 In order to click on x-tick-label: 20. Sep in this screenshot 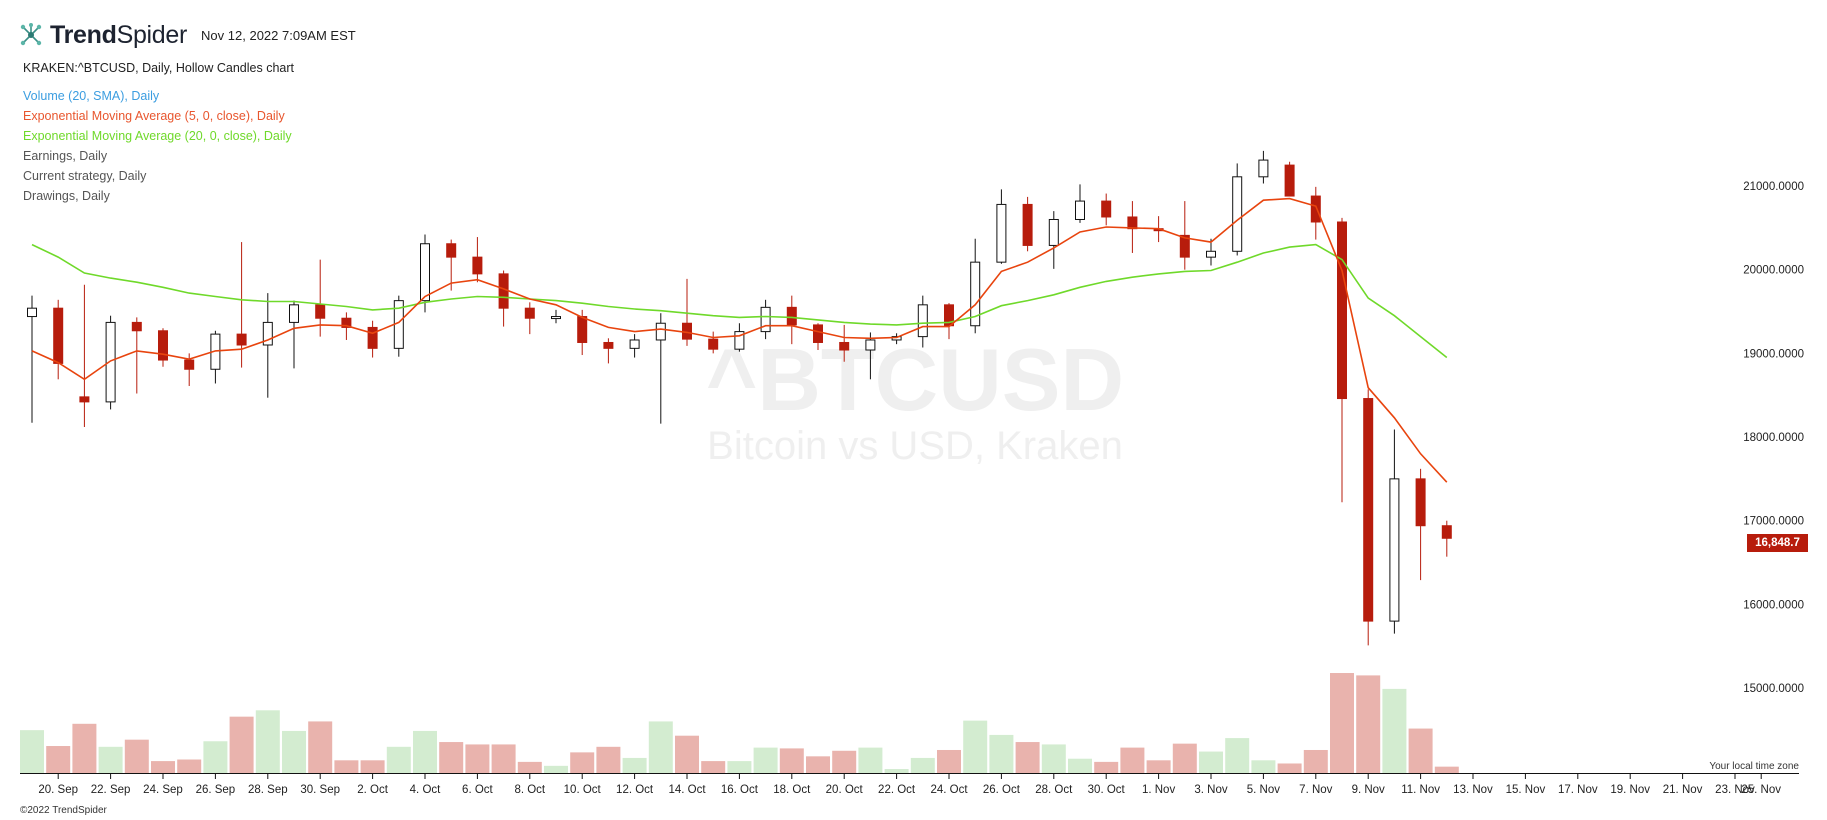, I will do `click(58, 790)`.